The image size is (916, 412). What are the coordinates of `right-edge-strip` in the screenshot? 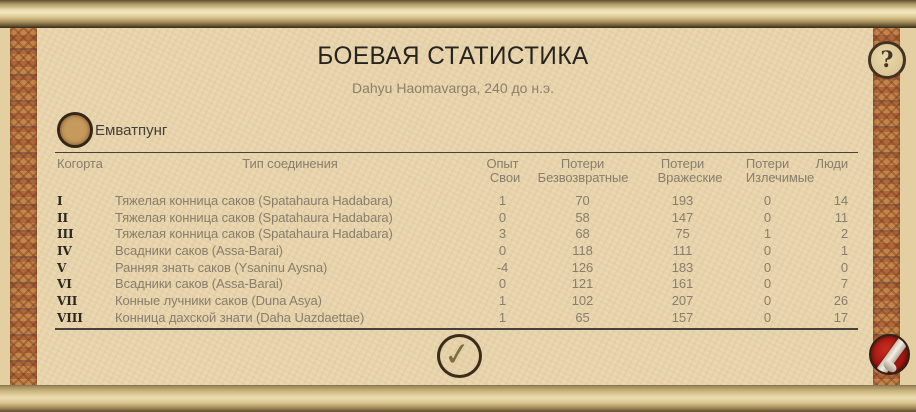 It's located at (908, 207).